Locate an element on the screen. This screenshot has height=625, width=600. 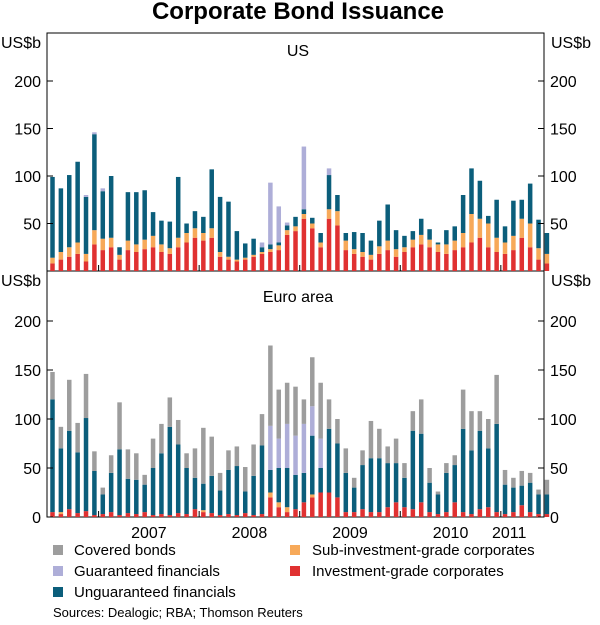
euro-ytick-label-left-200: 200 is located at coordinates (27, 322).